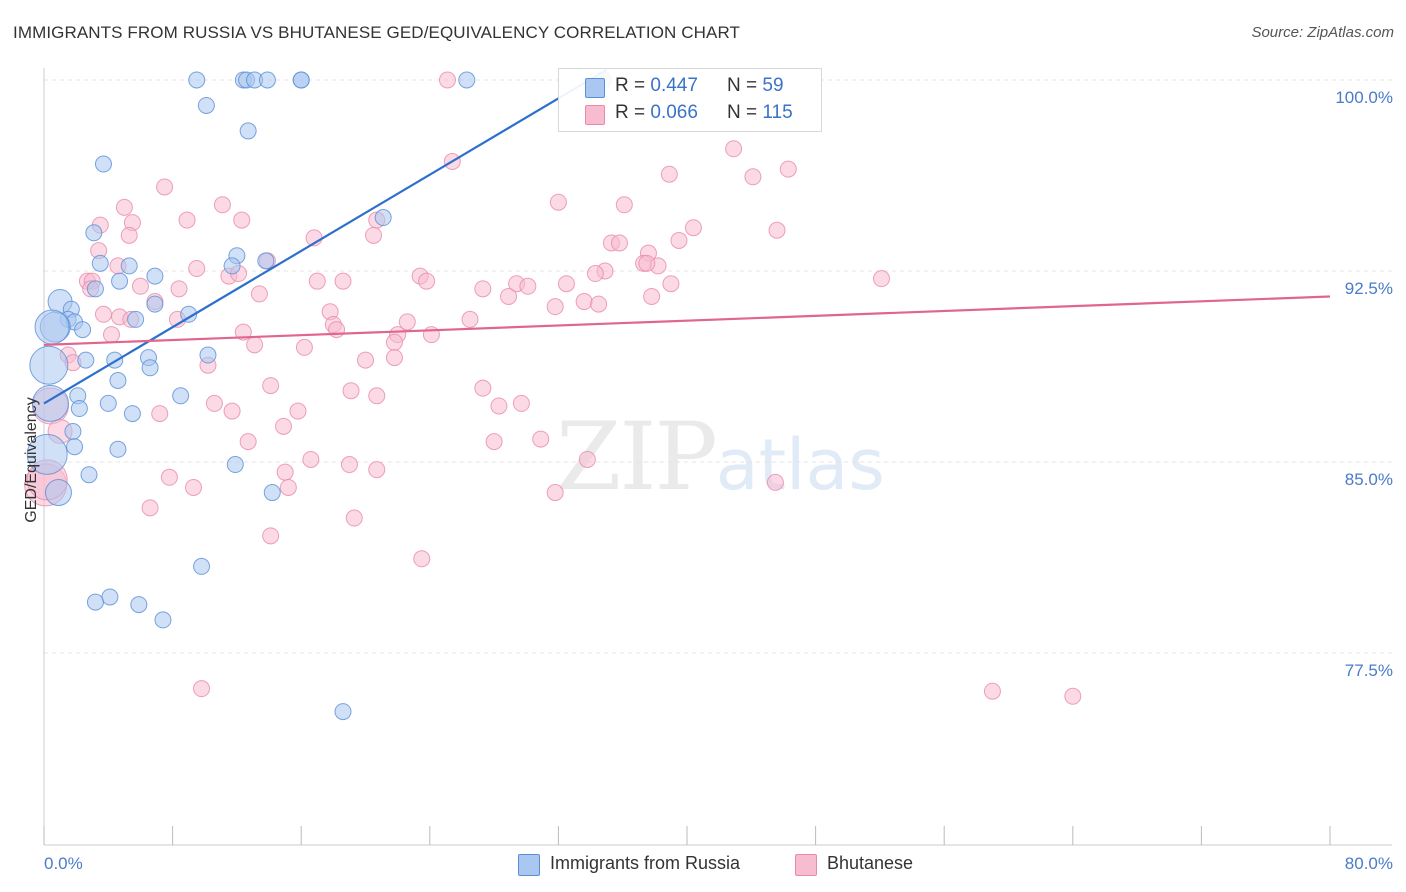 The height and width of the screenshot is (892, 1406). I want to click on y-tick-label-1: 92.5%, so click(1369, 288).